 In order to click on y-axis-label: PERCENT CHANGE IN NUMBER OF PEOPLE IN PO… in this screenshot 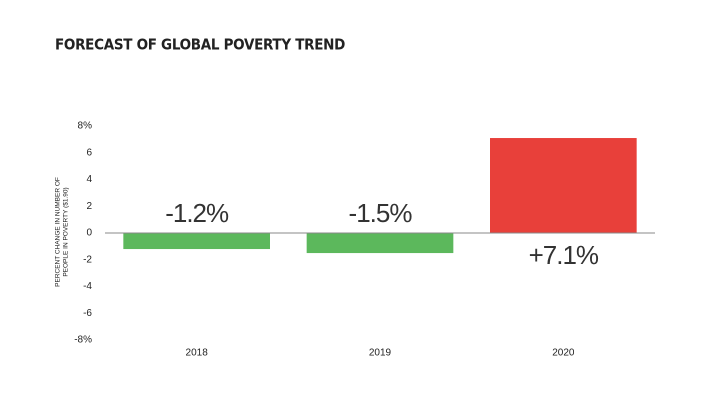, I will do `click(62, 232)`.